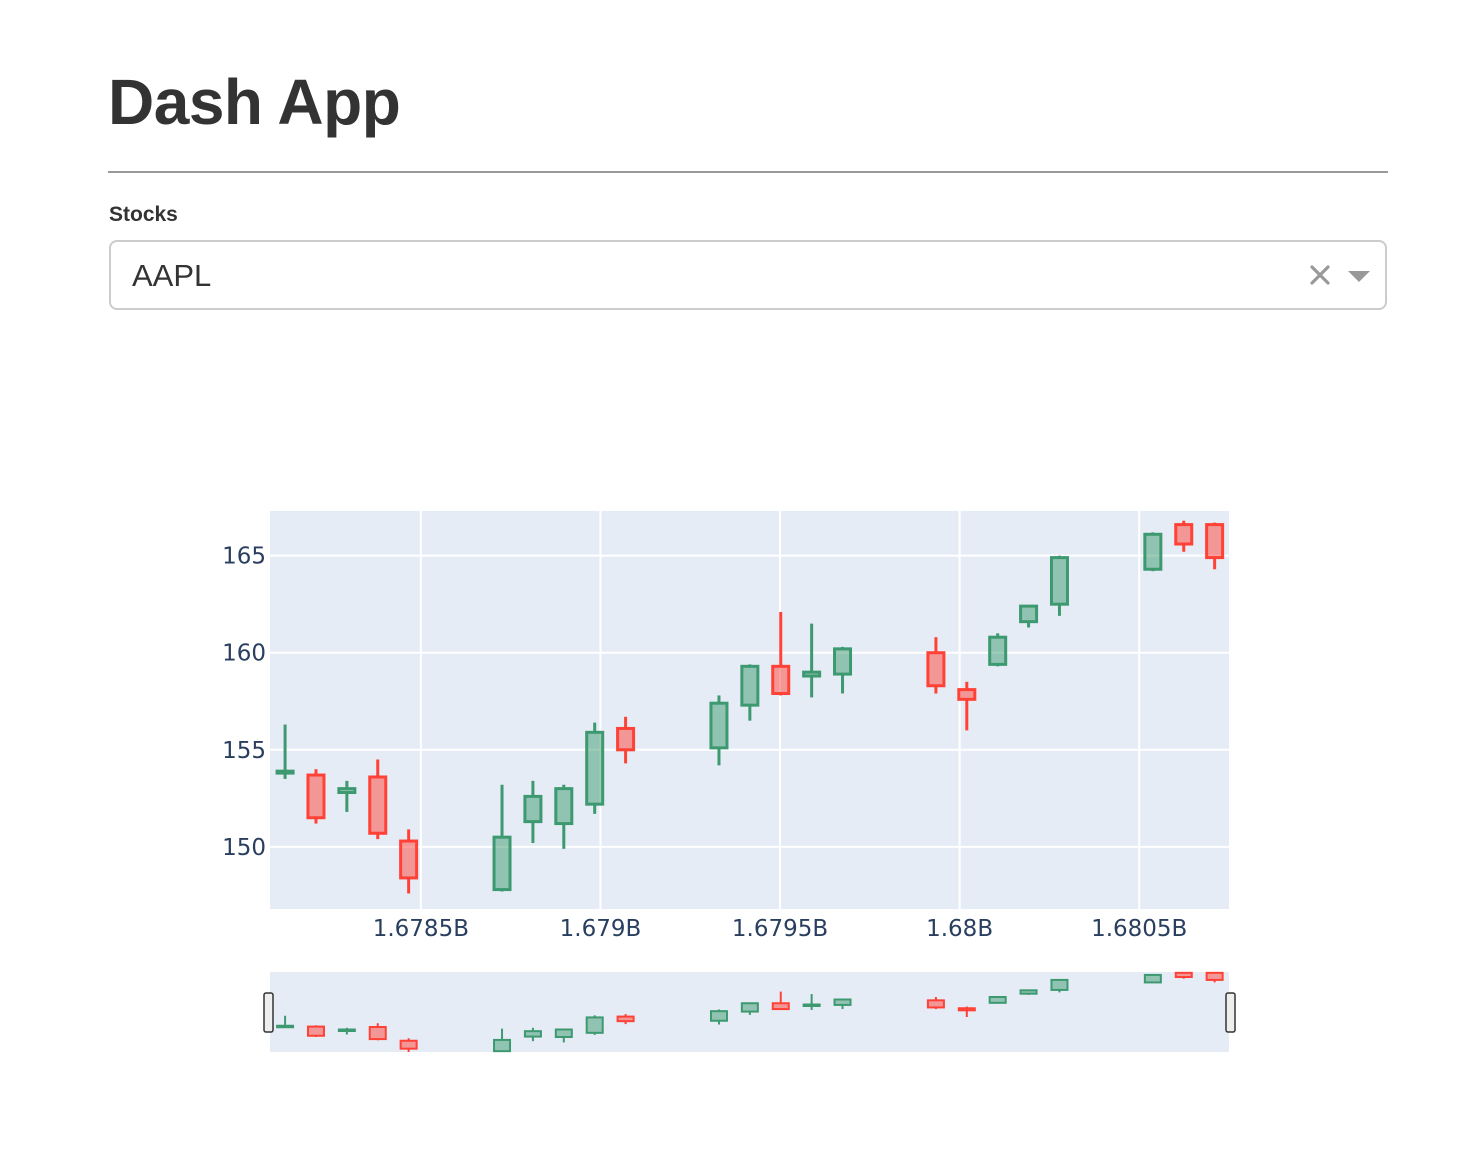  I want to click on range-slider-candles, so click(750, 1012).